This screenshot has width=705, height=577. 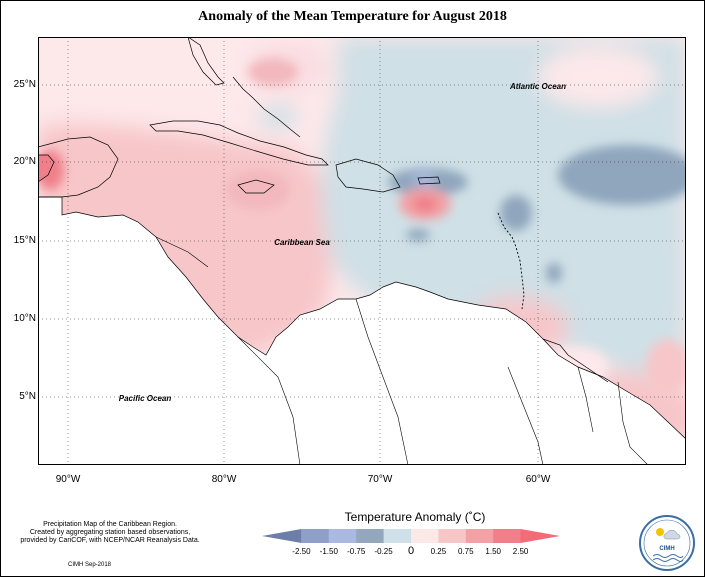 What do you see at coordinates (668, 558) in the screenshot?
I see `waves-icon` at bounding box center [668, 558].